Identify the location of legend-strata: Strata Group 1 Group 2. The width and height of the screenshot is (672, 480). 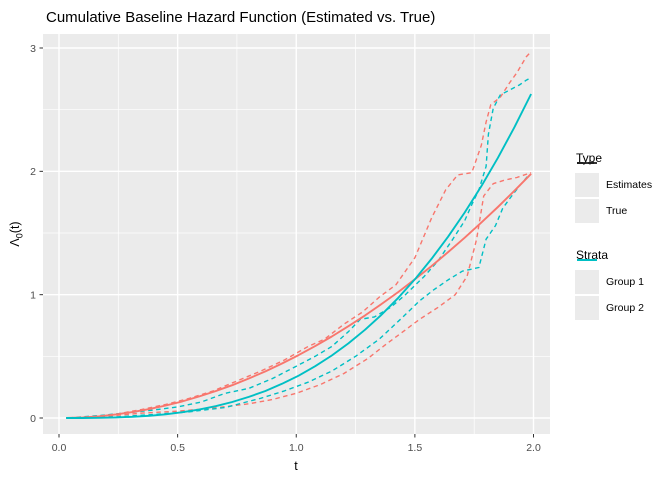
(623, 284).